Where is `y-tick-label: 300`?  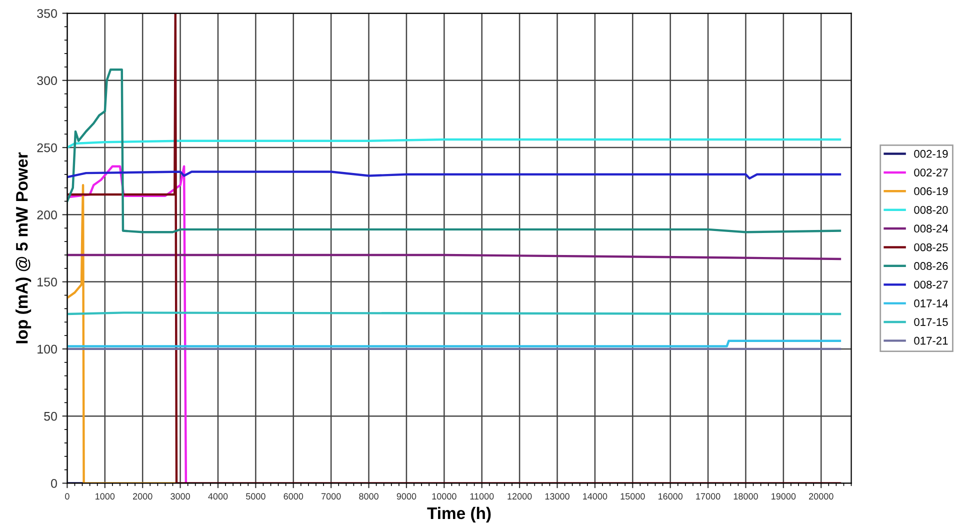
y-tick-label: 300 is located at coordinates (47, 81).